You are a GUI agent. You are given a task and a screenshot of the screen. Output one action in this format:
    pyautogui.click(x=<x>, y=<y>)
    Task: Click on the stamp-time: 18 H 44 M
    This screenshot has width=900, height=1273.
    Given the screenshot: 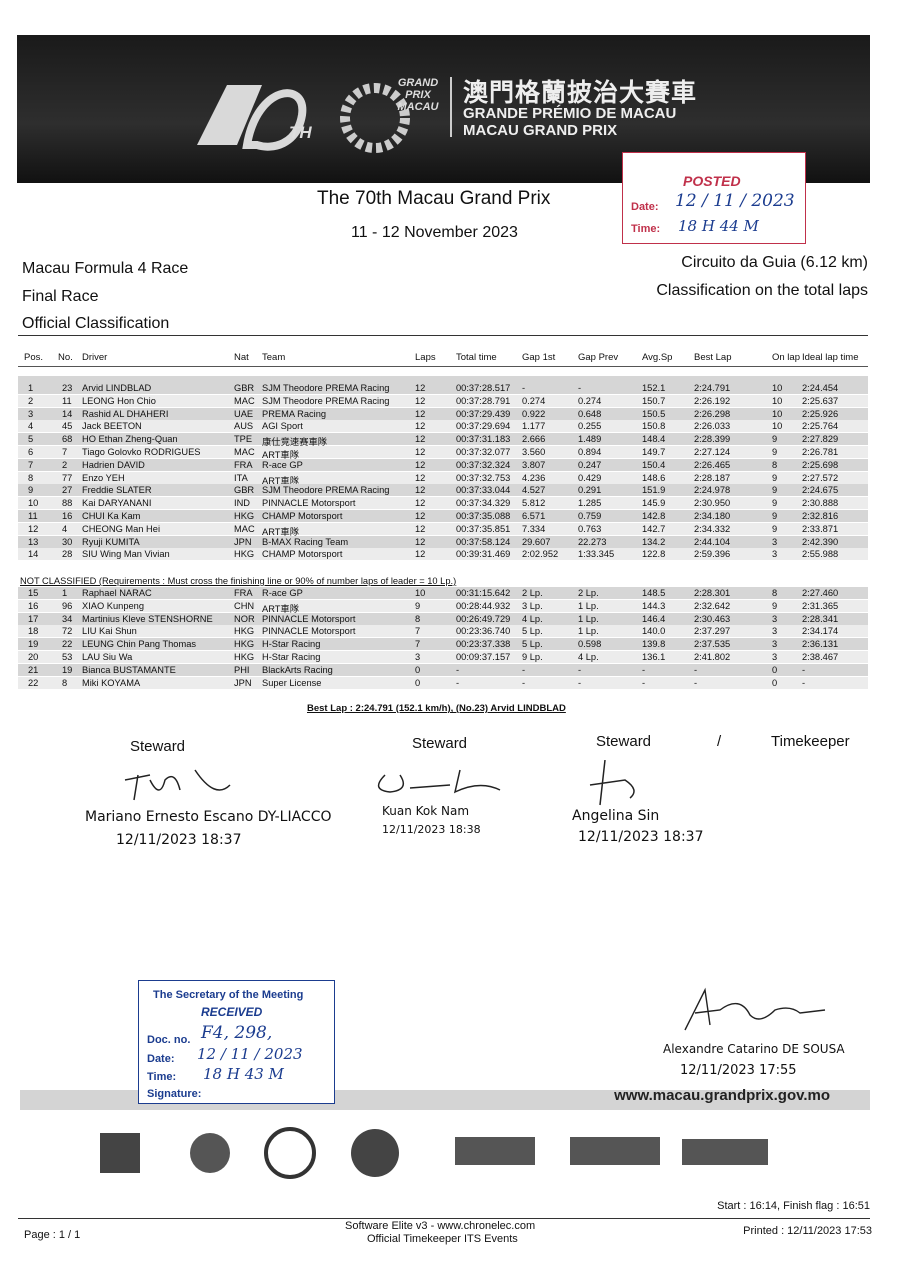 What is the action you would take?
    pyautogui.click(x=718, y=226)
    